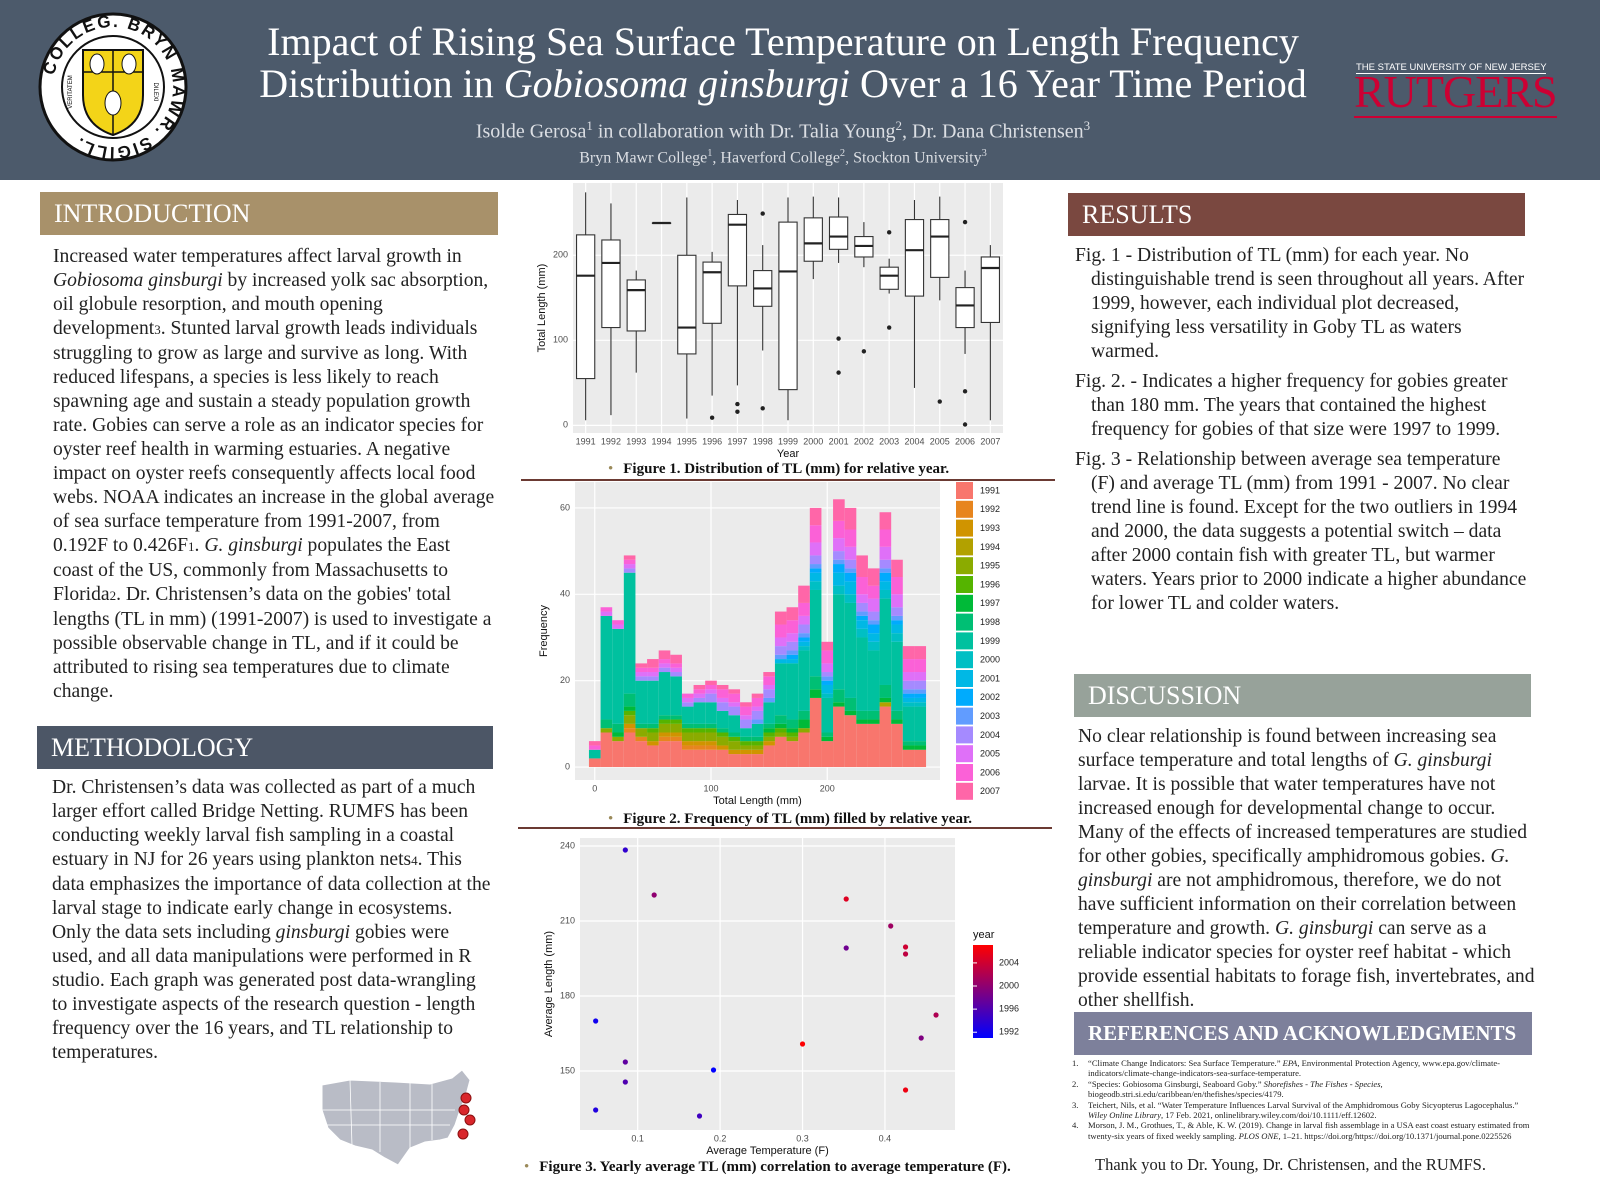 This screenshot has width=1600, height=1200. I want to click on text-run: Gobiosoma ginsburgi, so click(138, 280).